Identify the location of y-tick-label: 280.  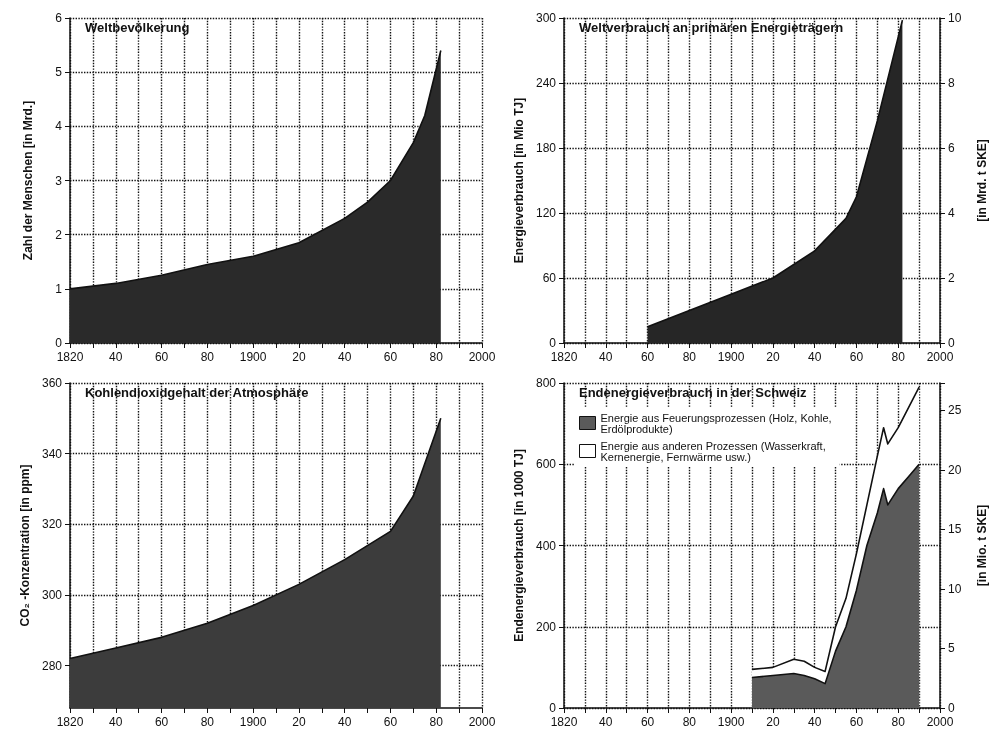
(52, 665).